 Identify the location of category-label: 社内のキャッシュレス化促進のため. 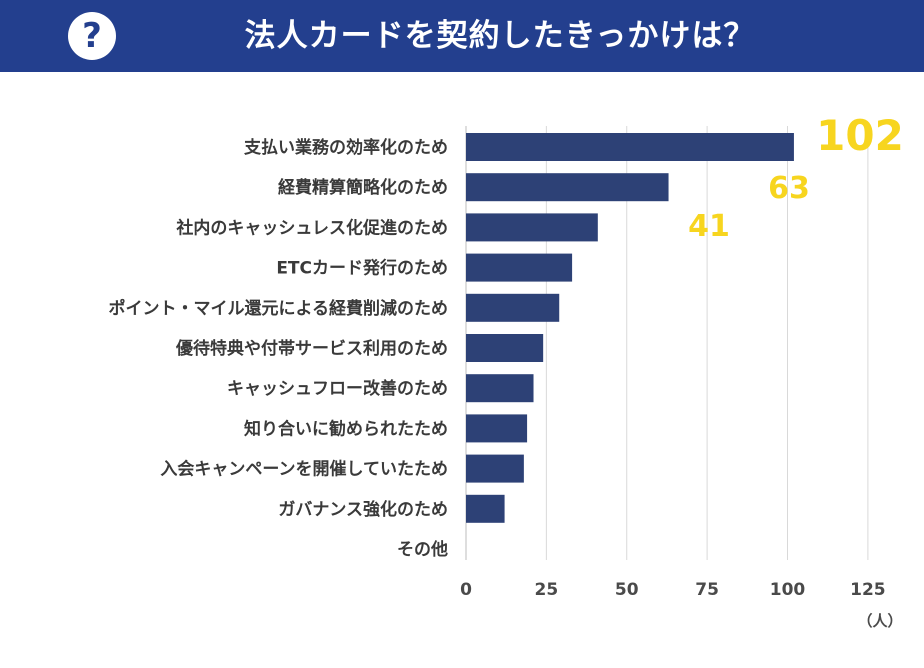
(311, 227).